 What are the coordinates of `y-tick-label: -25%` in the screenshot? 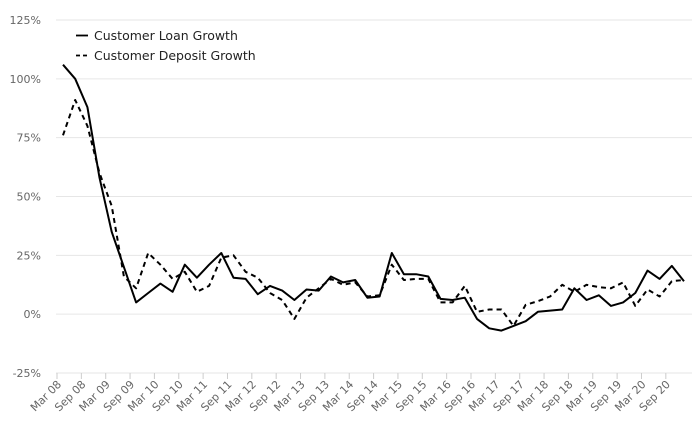 It's located at (27, 373).